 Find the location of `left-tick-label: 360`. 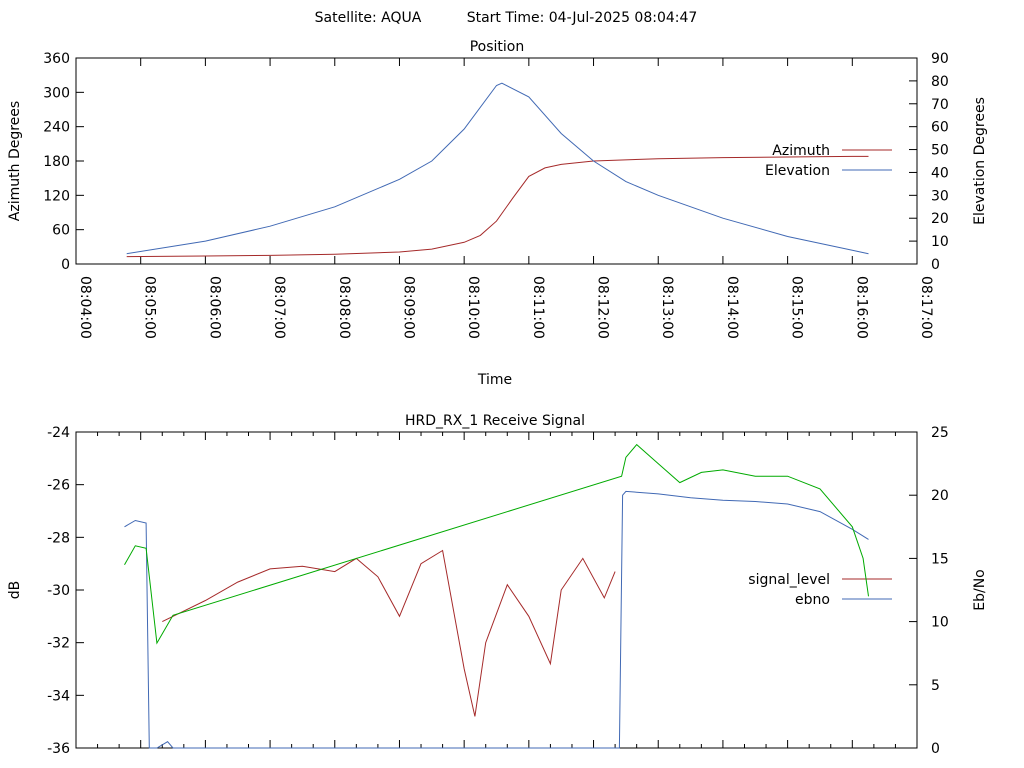

left-tick-label: 360 is located at coordinates (56, 59).